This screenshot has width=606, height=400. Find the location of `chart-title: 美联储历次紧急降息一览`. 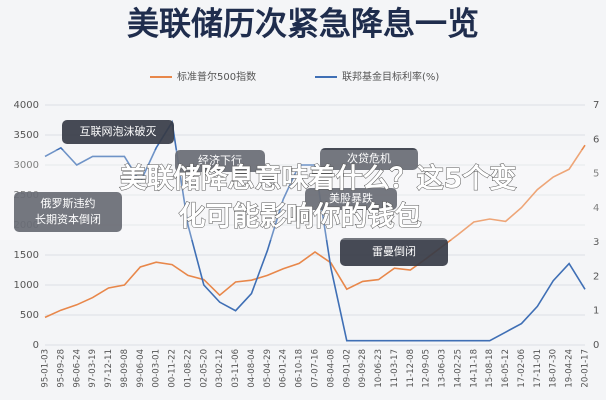

chart-title: 美联储历次紧急降息一览 is located at coordinates (303, 24).